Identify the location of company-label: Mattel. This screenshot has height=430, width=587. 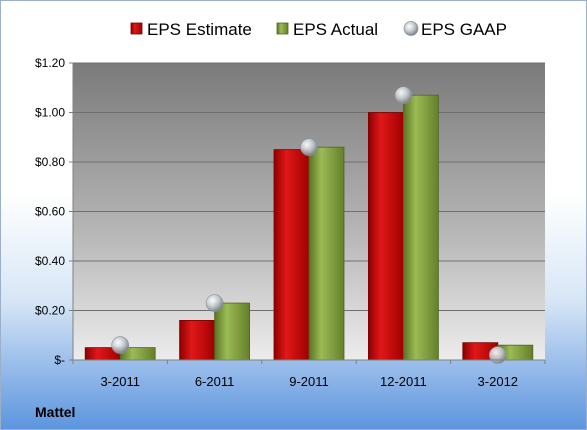
(55, 412).